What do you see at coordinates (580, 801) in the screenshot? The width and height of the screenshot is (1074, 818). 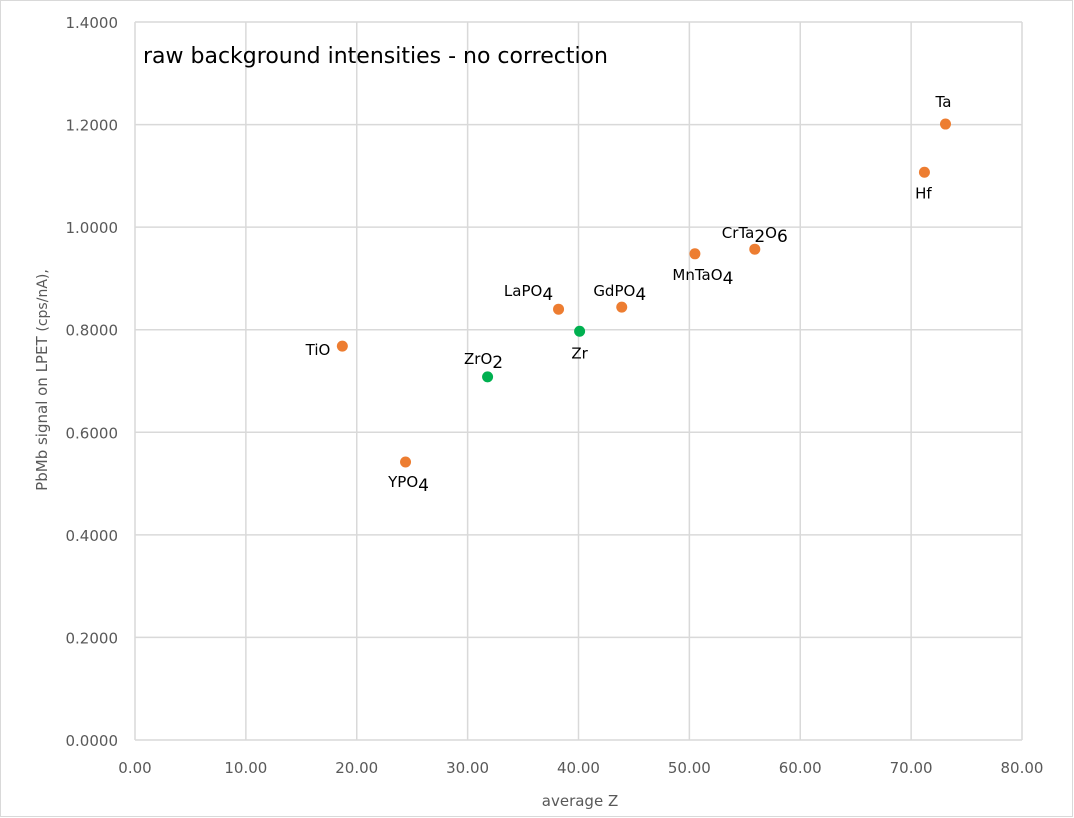 I see `x-axis-title: average Z` at bounding box center [580, 801].